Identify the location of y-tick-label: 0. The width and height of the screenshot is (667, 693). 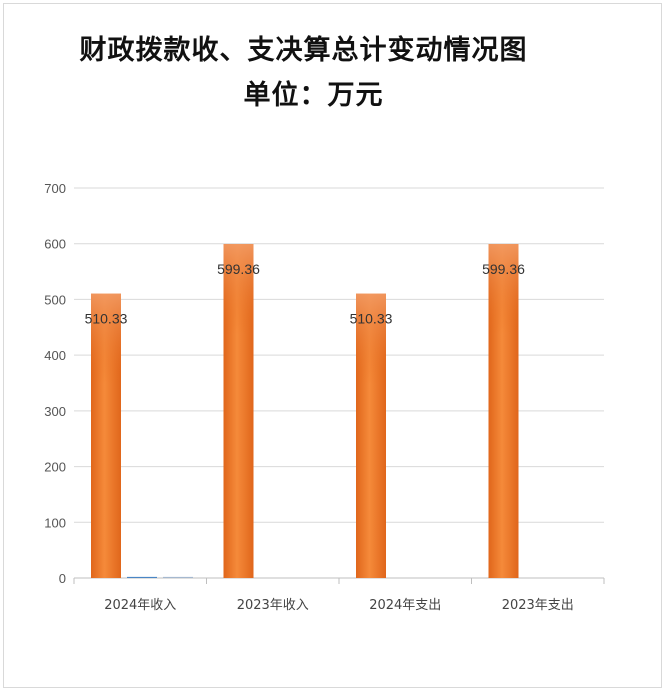
(62, 578).